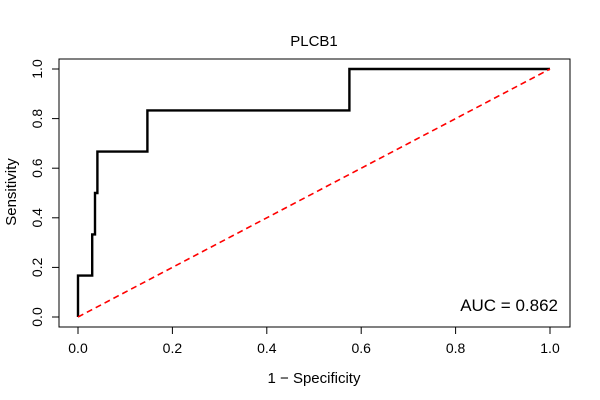 The height and width of the screenshot is (400, 600). What do you see at coordinates (456, 348) in the screenshot?
I see `x-tick-label: 0.8` at bounding box center [456, 348].